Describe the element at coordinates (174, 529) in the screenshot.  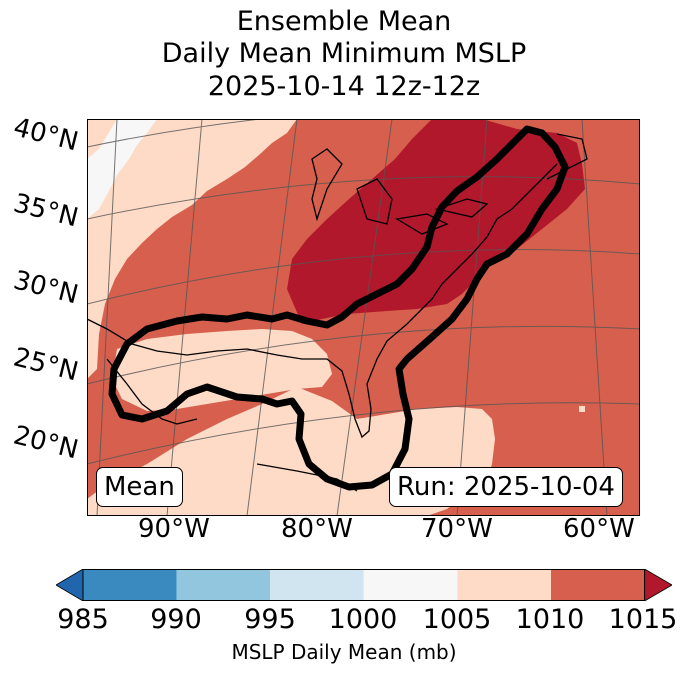
I see `lon-label-90w: 90°W` at that location.